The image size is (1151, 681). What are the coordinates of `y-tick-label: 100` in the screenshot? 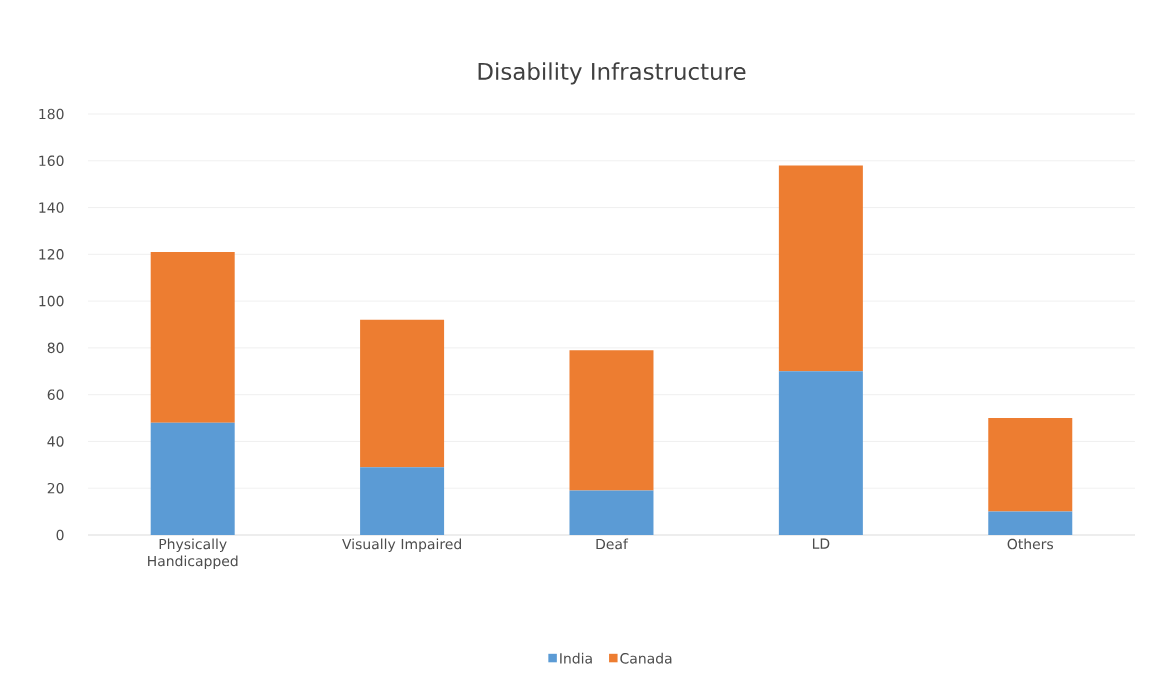 It's located at (51, 301).